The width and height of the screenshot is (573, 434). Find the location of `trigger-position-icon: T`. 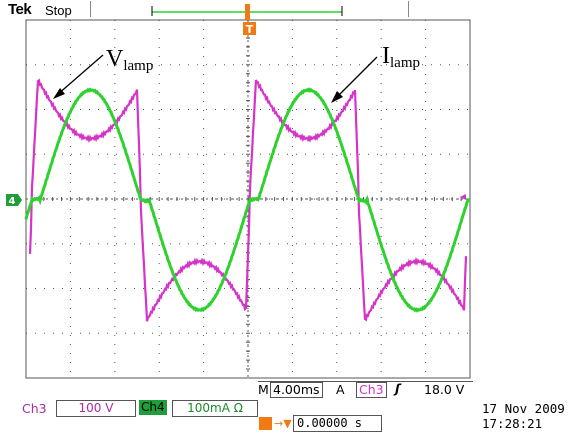

trigger-position-icon: T is located at coordinates (249, 29).